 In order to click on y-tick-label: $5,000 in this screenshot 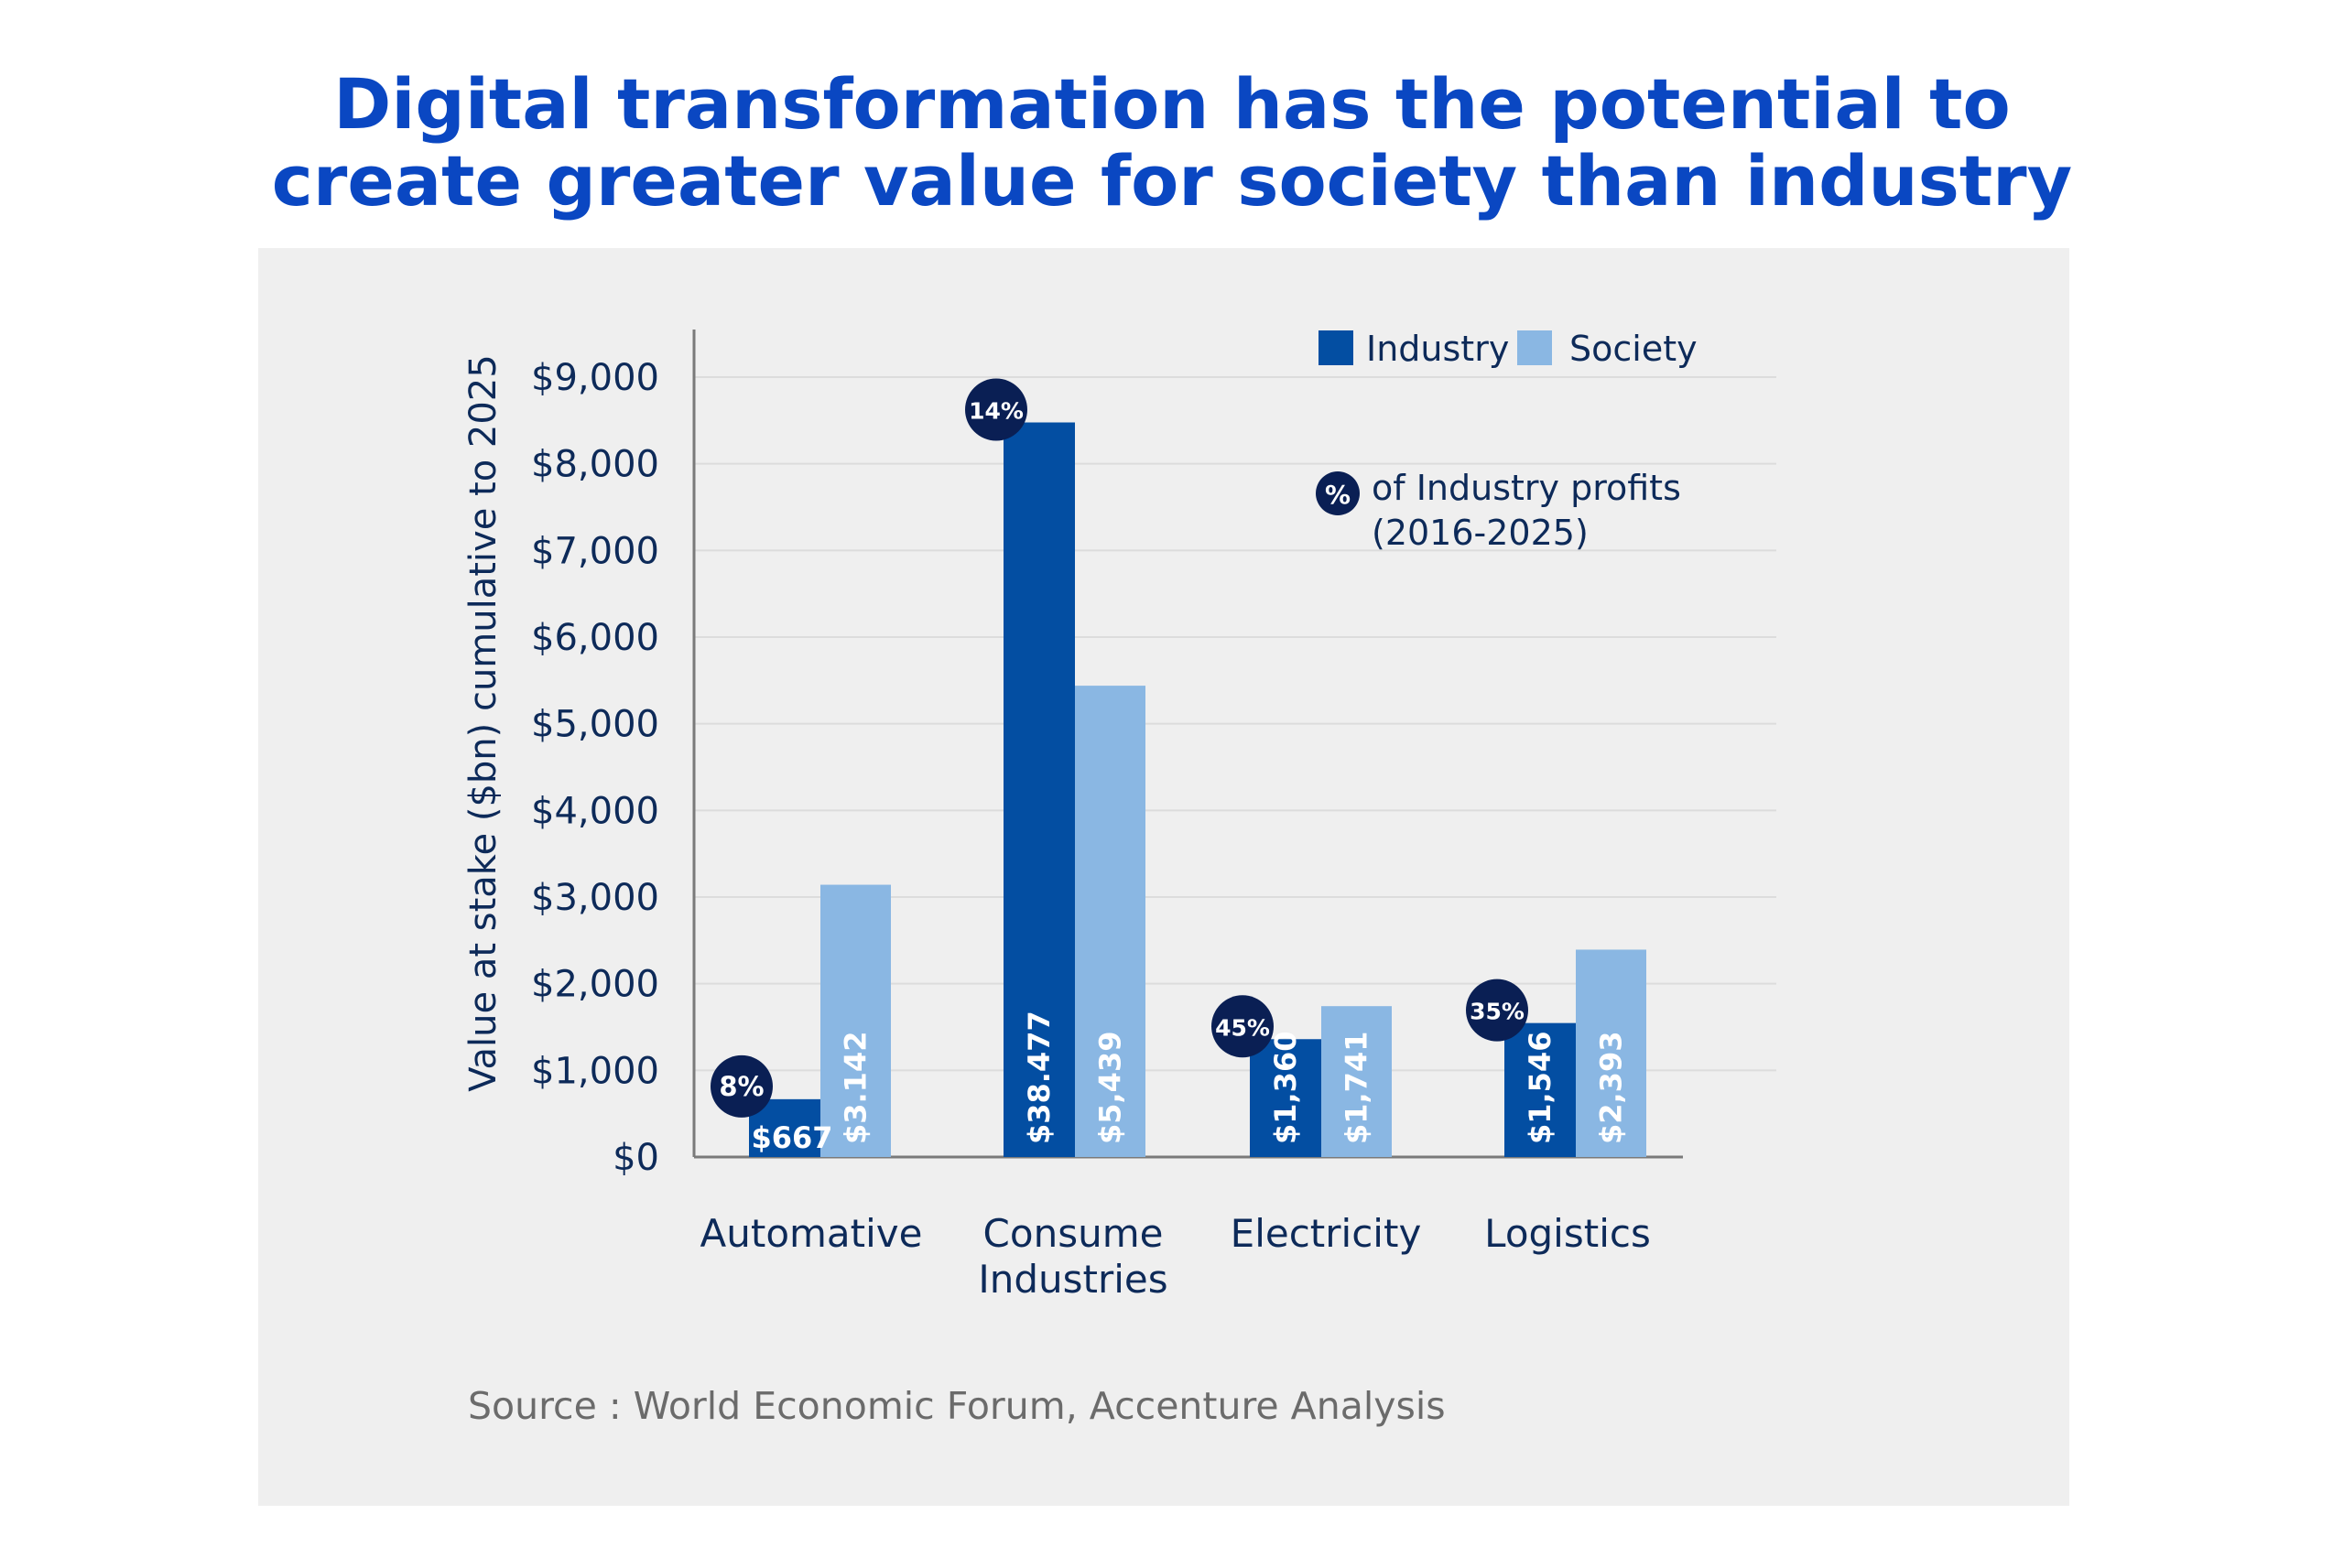, I will do `click(595, 725)`.